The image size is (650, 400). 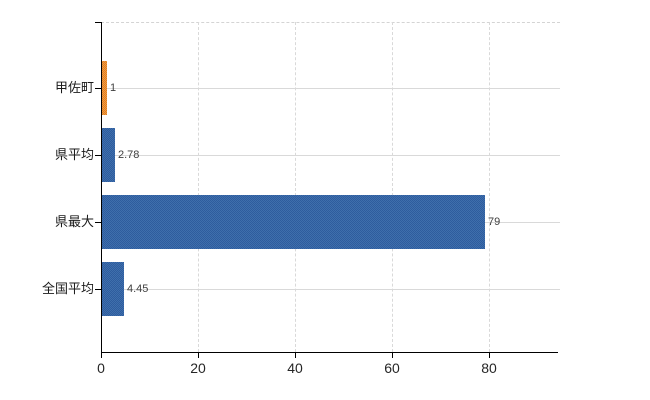 What do you see at coordinates (489, 368) in the screenshot?
I see `x-tick-label: 80` at bounding box center [489, 368].